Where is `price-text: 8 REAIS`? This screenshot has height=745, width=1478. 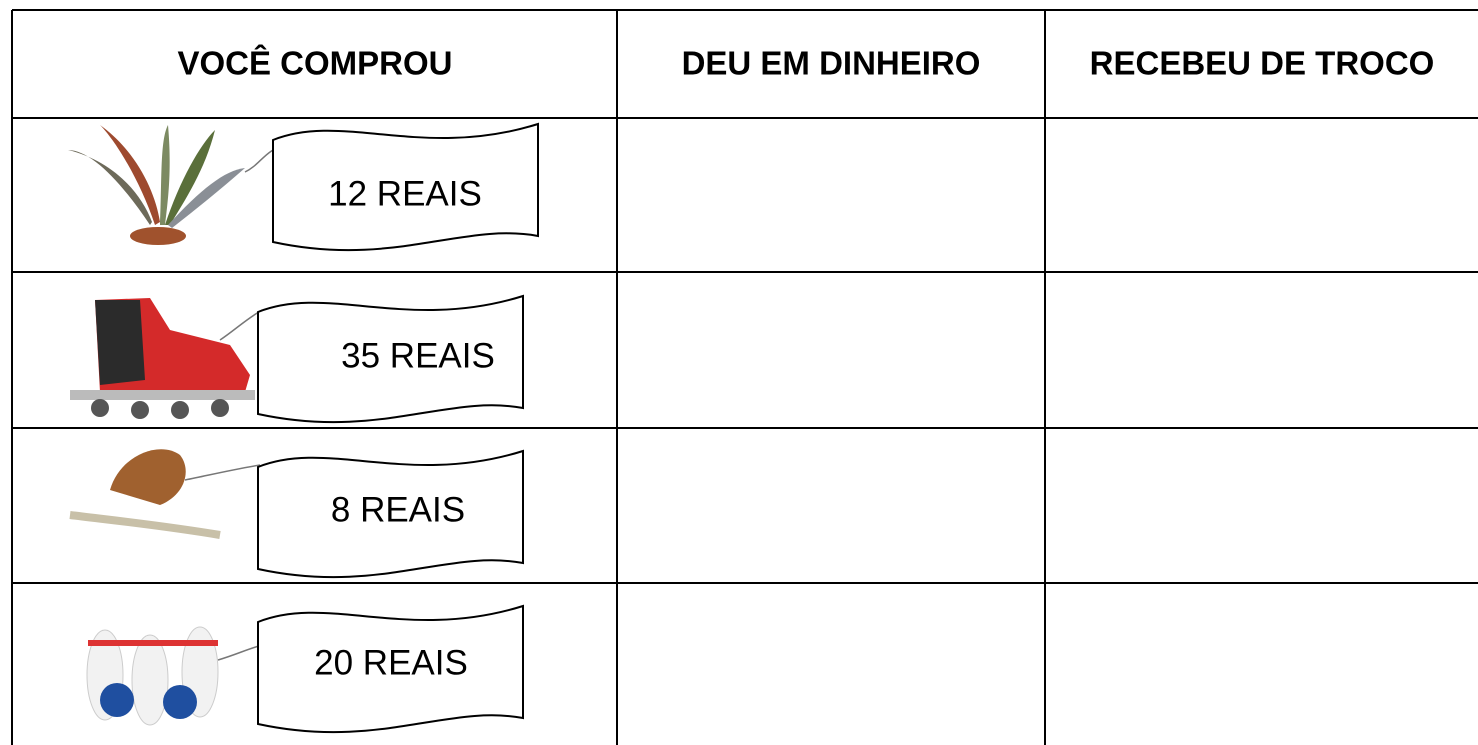 price-text: 8 REAIS is located at coordinates (398, 509).